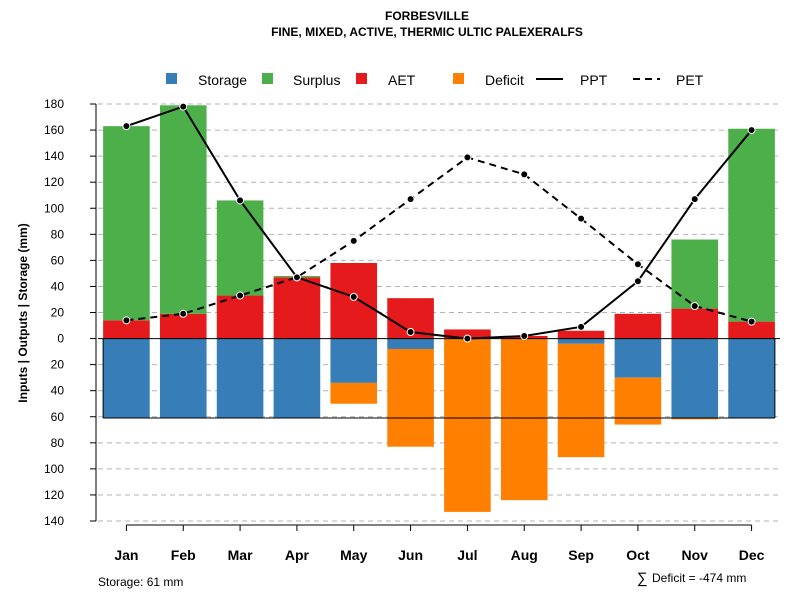 This screenshot has width=800, height=600. I want to click on y-tick-label: 0, so click(60, 339).